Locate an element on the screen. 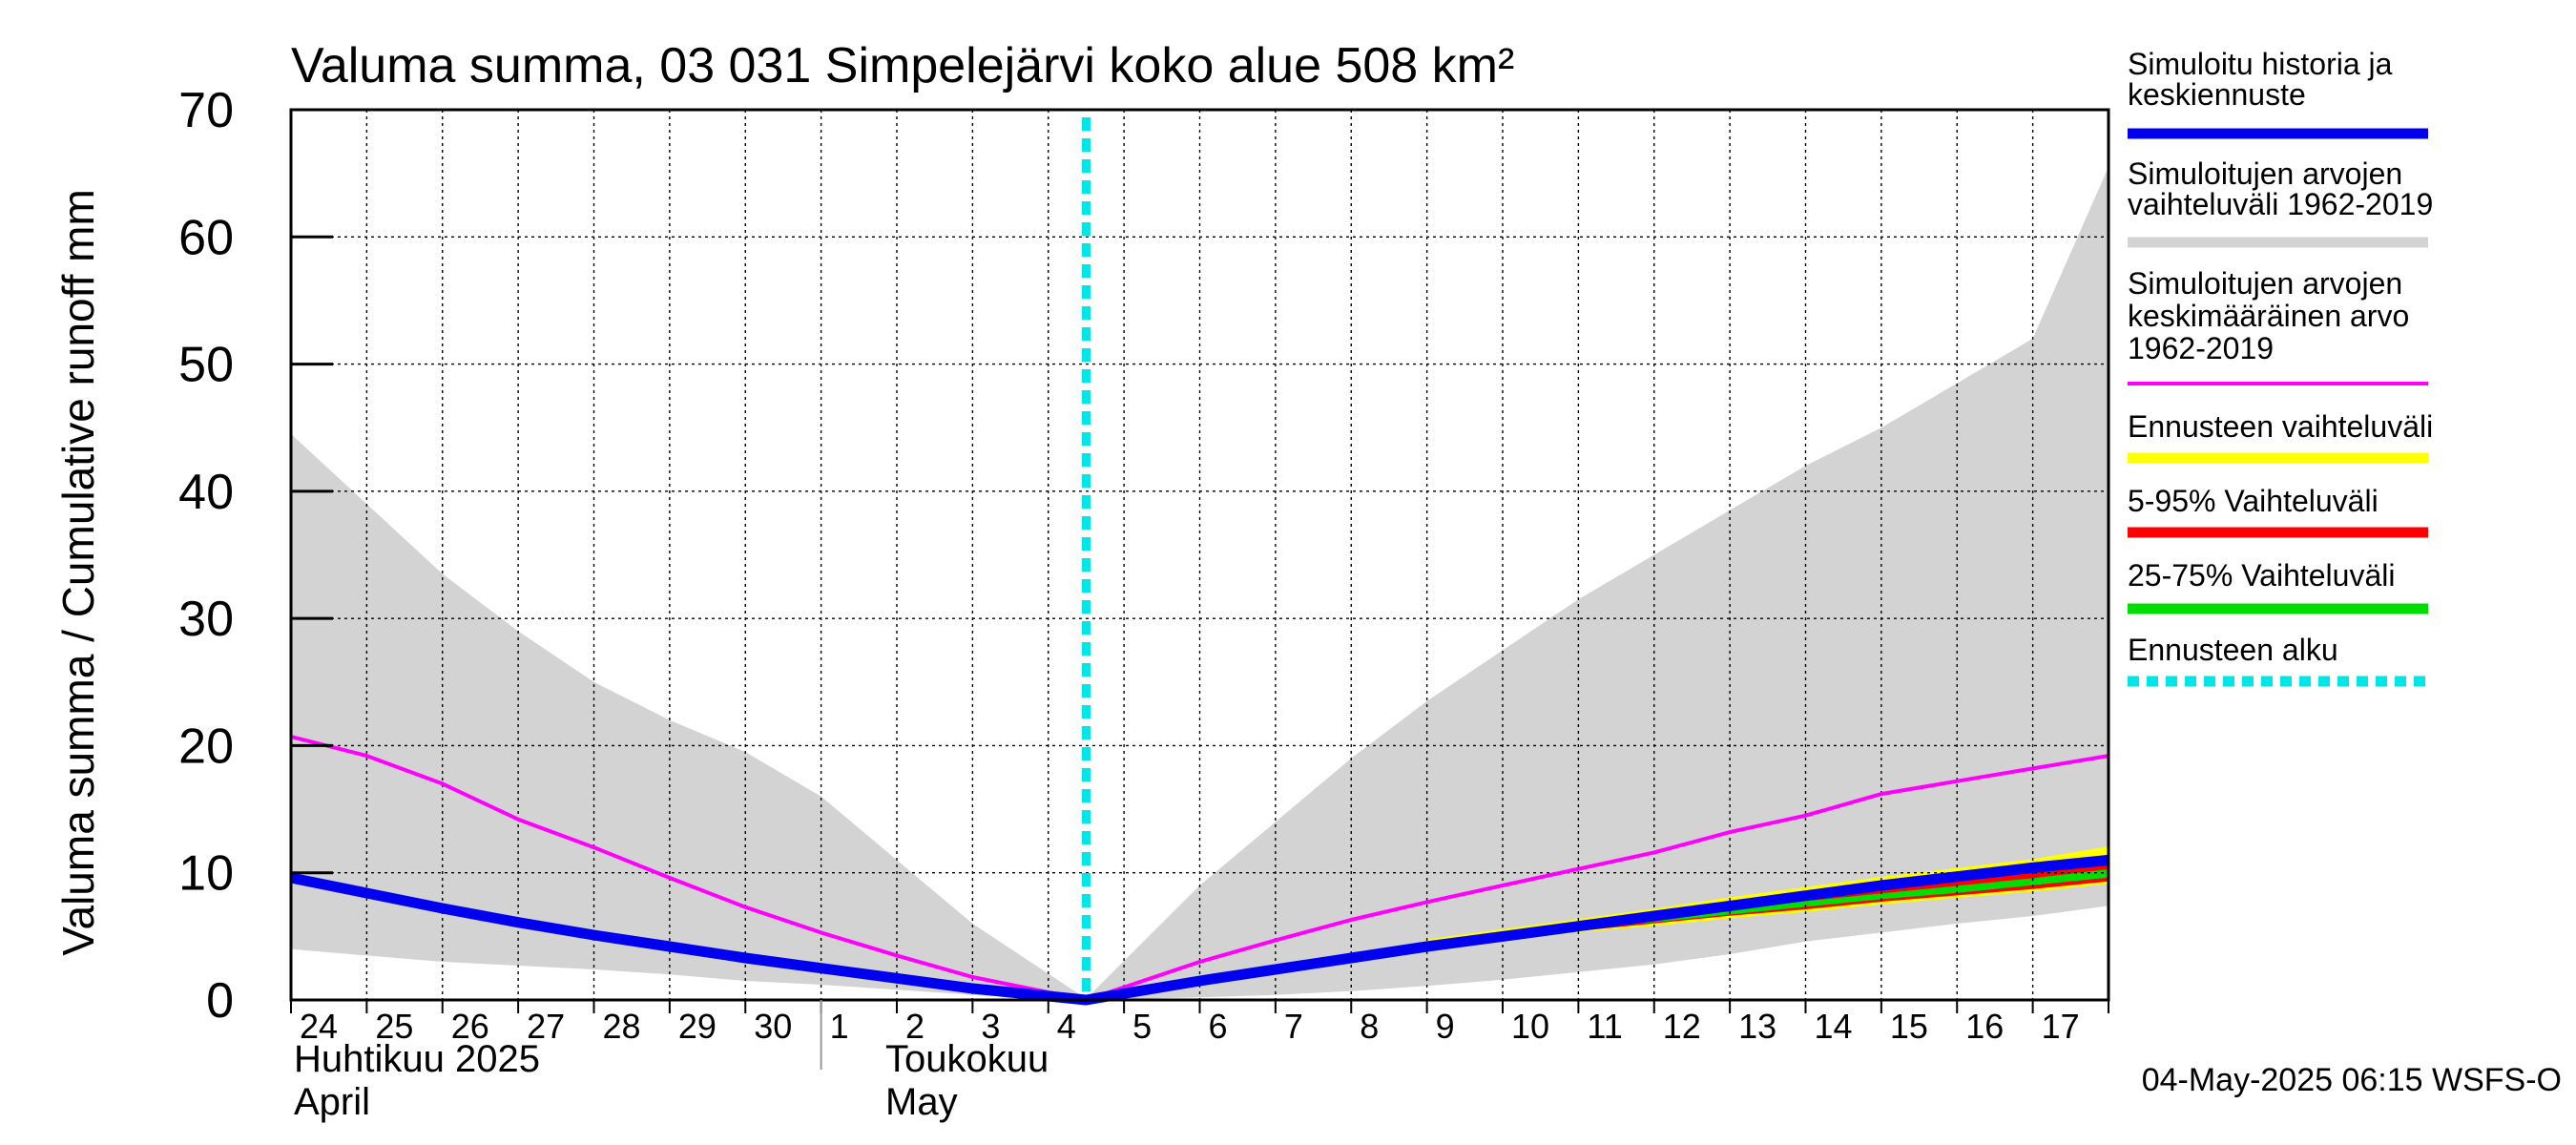 The width and height of the screenshot is (2576, 1145). legend-entry-3: Ennusteen vaihteluväli is located at coordinates (2280, 436).